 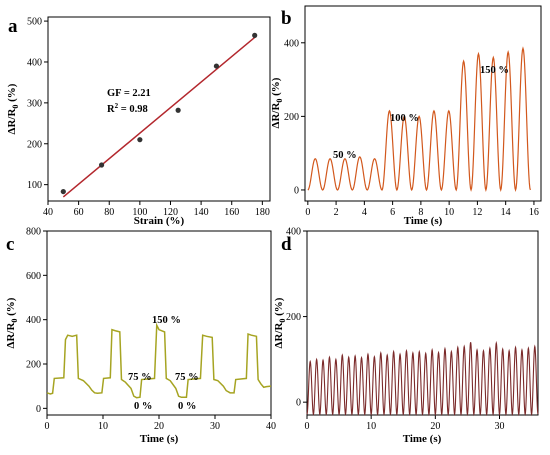 What do you see at coordinates (34, 185) in the screenshot?
I see `panel-a-y-tick-label: 100` at bounding box center [34, 185].